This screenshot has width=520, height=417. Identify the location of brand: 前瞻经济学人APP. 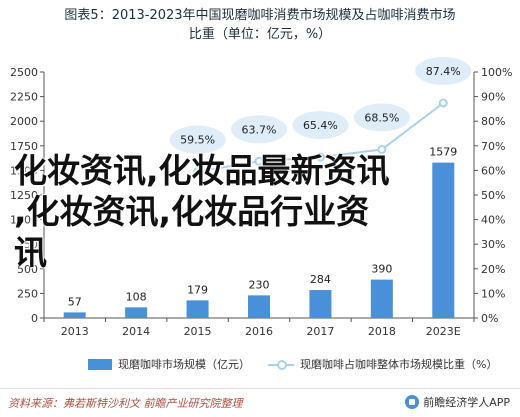
(457, 402).